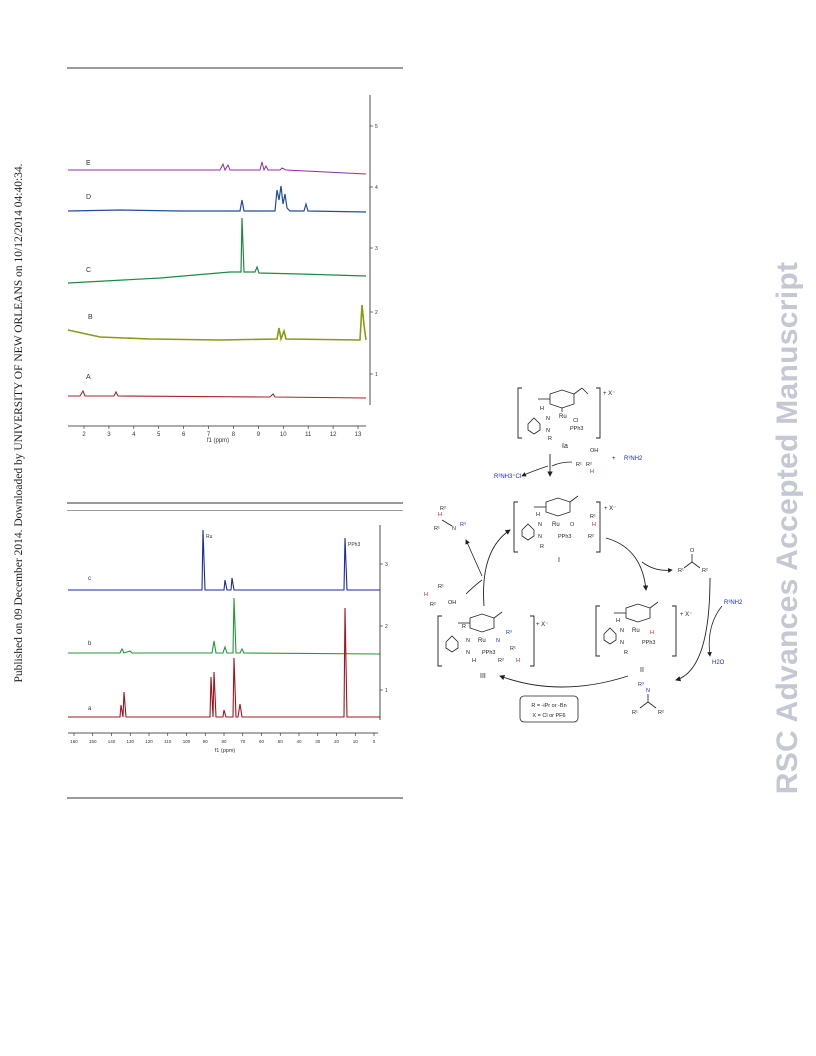  What do you see at coordinates (112, 741) in the screenshot?
I see `x-tick-label: 140` at bounding box center [112, 741].